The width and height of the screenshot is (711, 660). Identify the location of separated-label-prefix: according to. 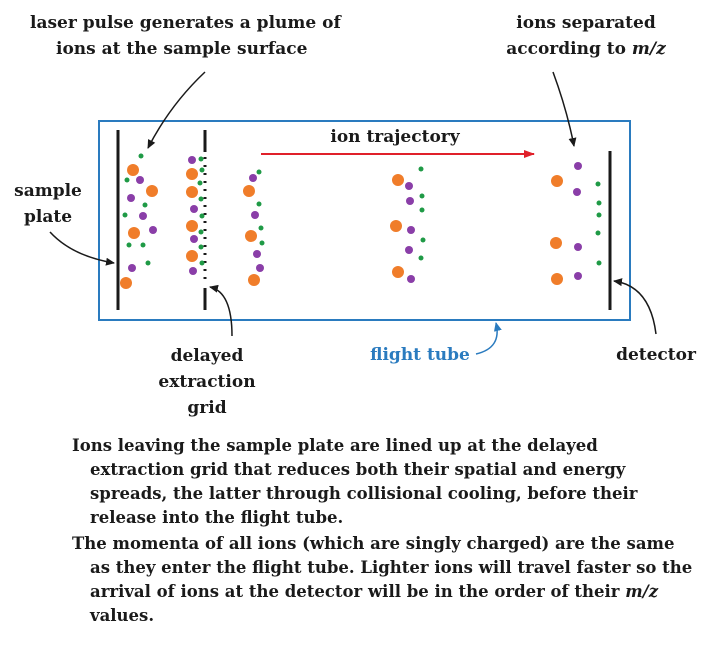
(569, 49).